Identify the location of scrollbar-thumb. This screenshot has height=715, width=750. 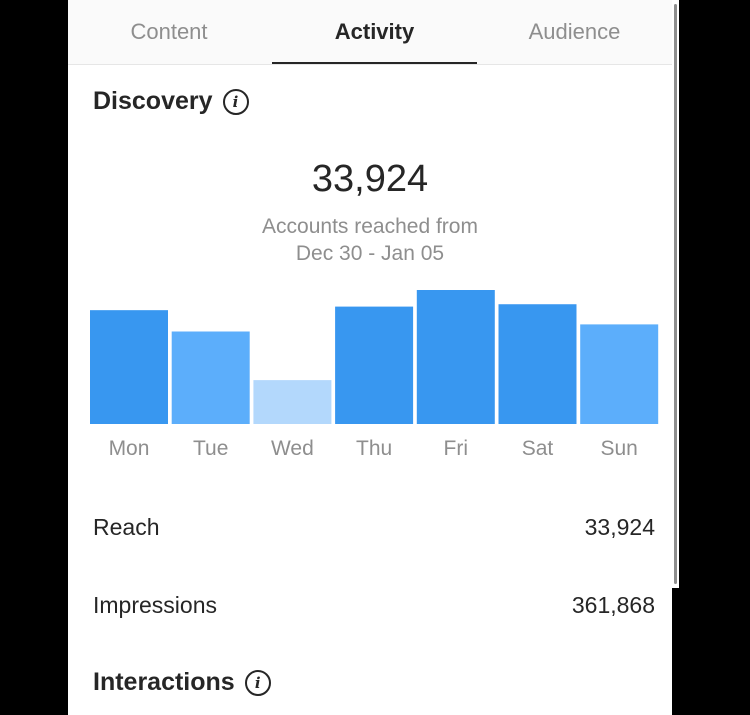
(675, 294).